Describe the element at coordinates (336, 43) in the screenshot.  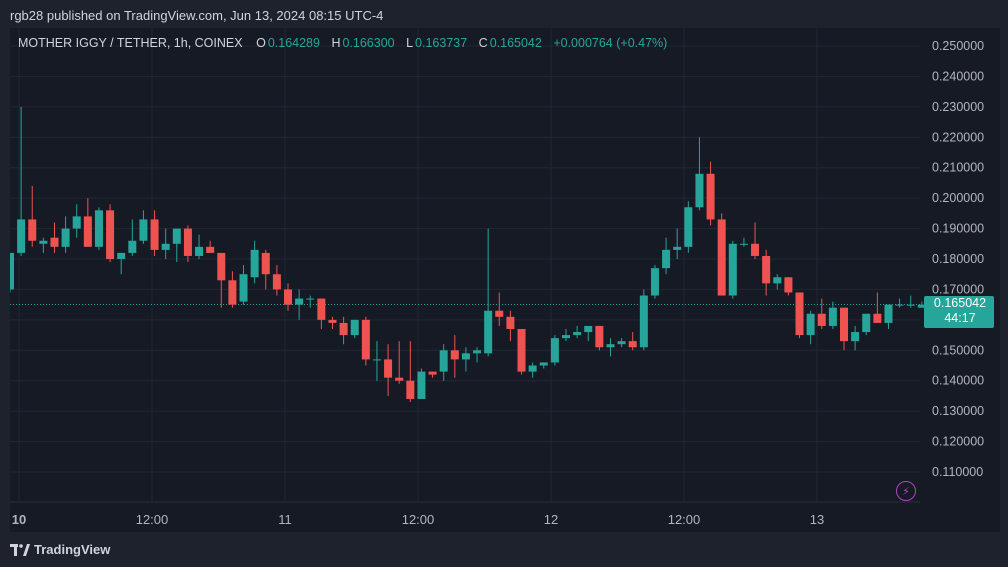
I see `high-label: H` at that location.